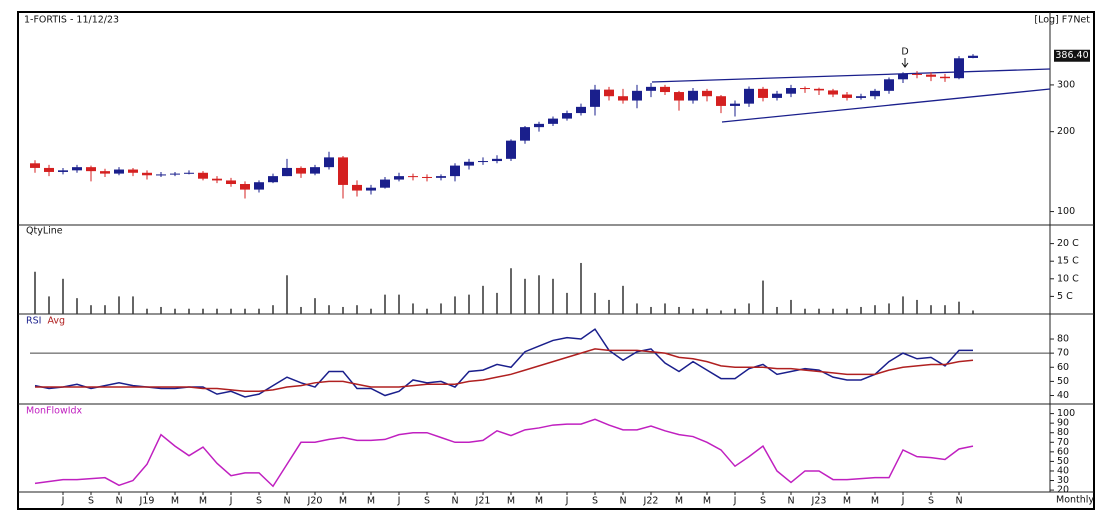 This screenshot has width=1111, height=531. I want to click on x-tick-label: J19, so click(147, 501).